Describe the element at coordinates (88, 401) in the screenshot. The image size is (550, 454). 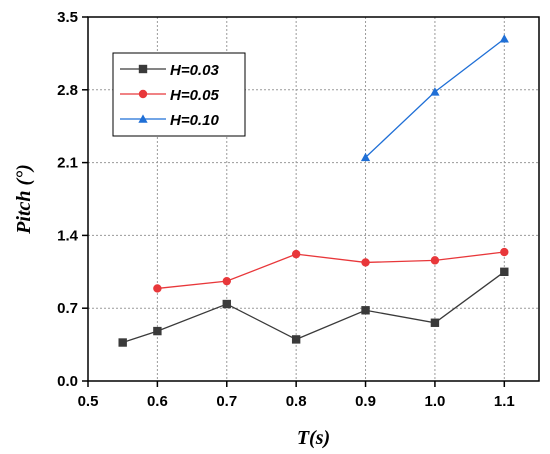
I see `x-tick-label: 0.5` at that location.